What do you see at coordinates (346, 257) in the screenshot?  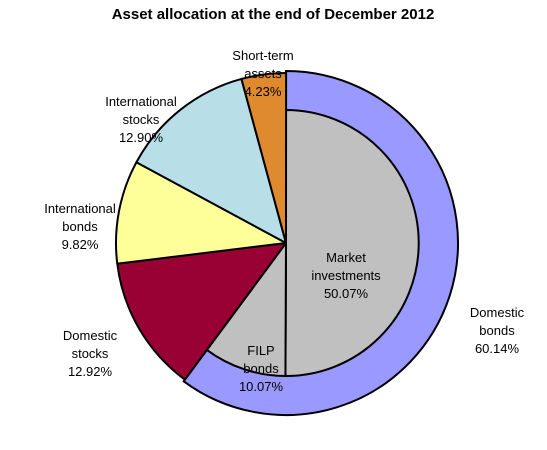 I see `slice-name-label: Market` at bounding box center [346, 257].